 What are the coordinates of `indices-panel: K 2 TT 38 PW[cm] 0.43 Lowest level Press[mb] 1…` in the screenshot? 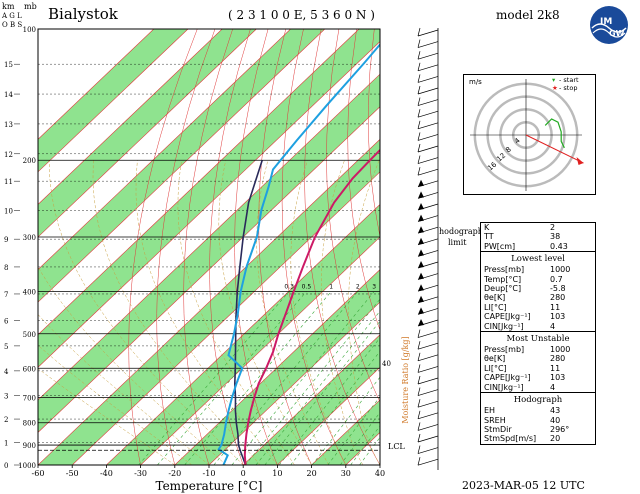 It's located at (538, 333).